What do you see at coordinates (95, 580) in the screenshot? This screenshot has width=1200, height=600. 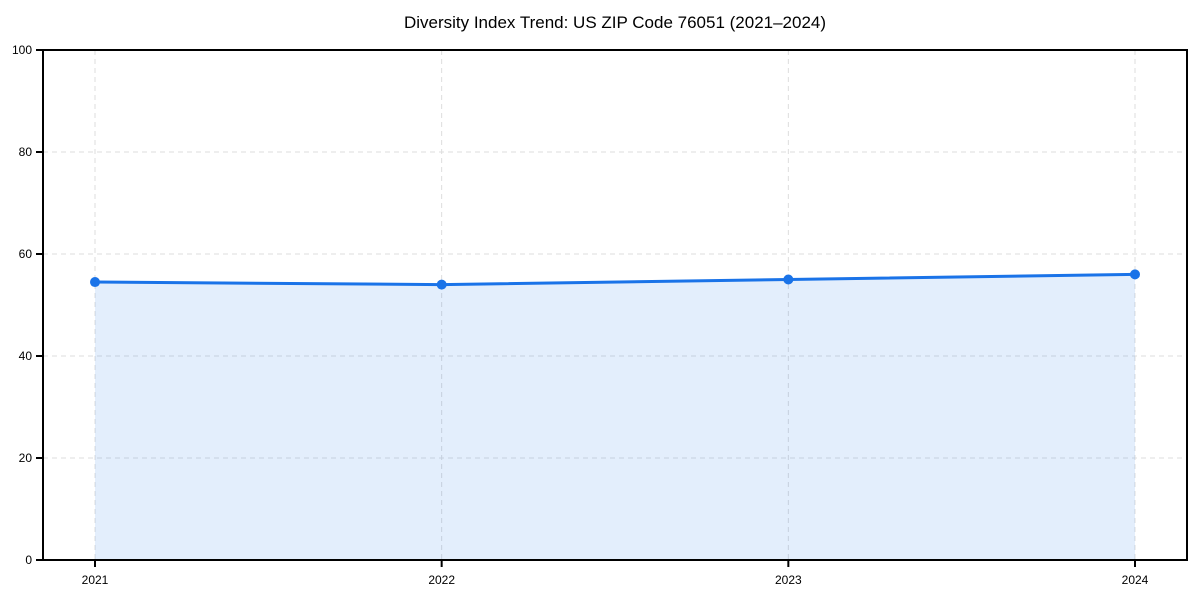 I see `x-tick-label: 2021` at bounding box center [95, 580].